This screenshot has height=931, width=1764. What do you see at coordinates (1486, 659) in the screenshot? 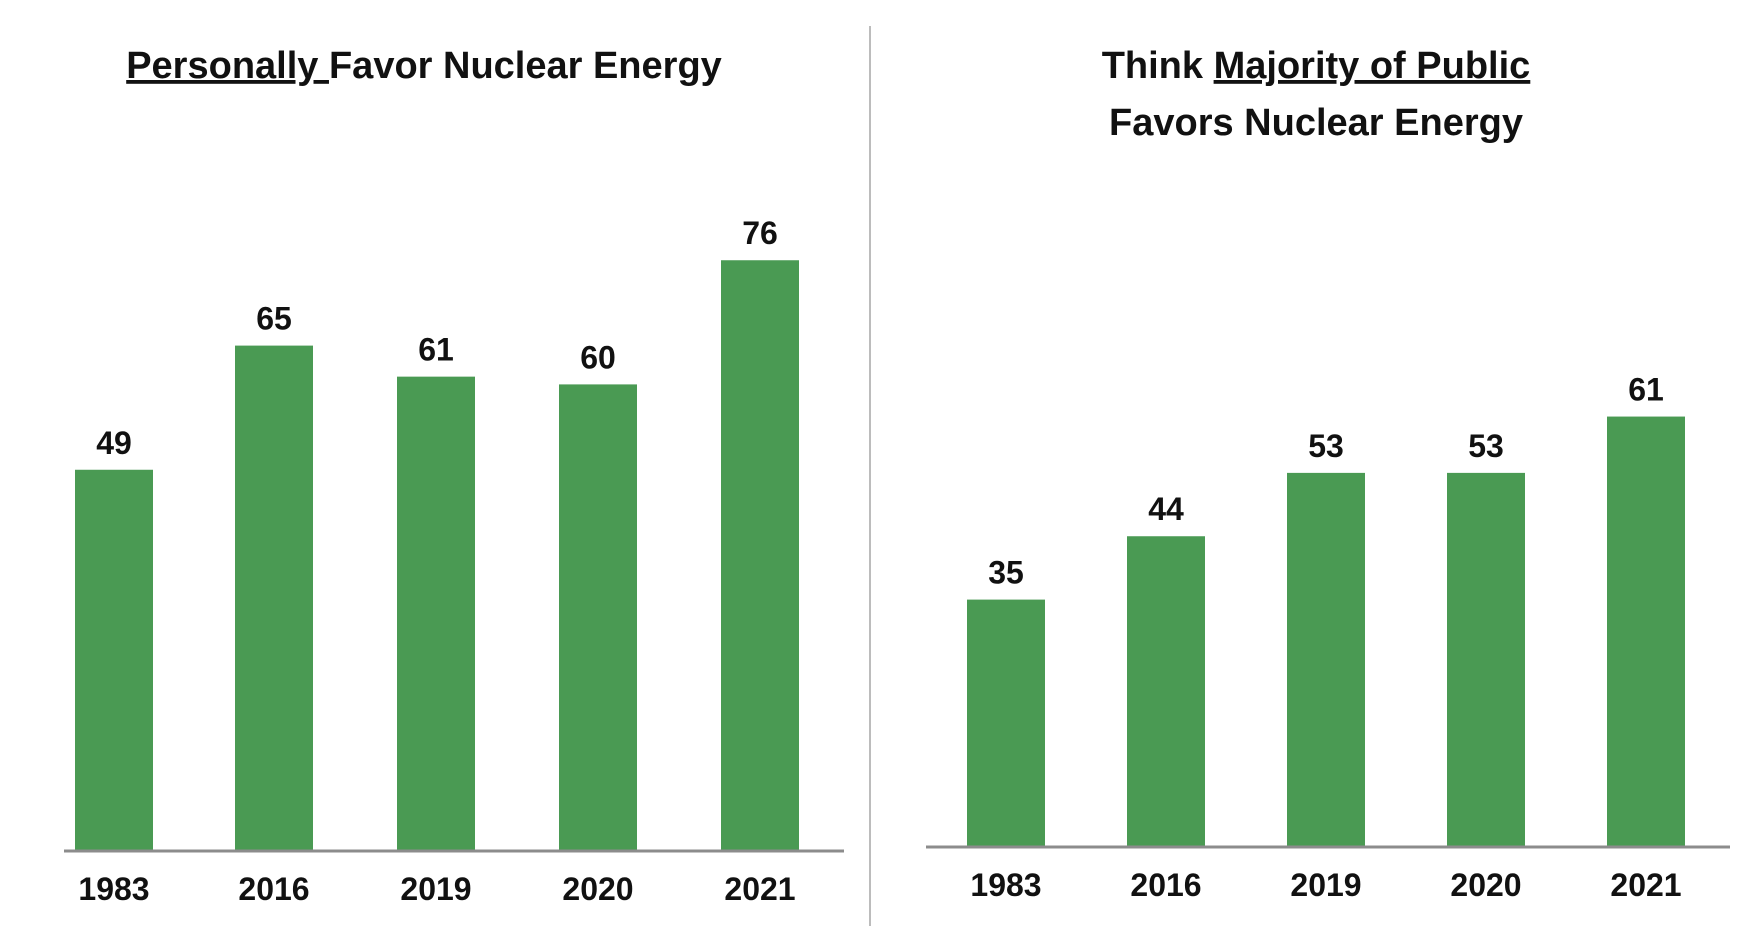
I see `chart-right-bar-2020` at bounding box center [1486, 659].